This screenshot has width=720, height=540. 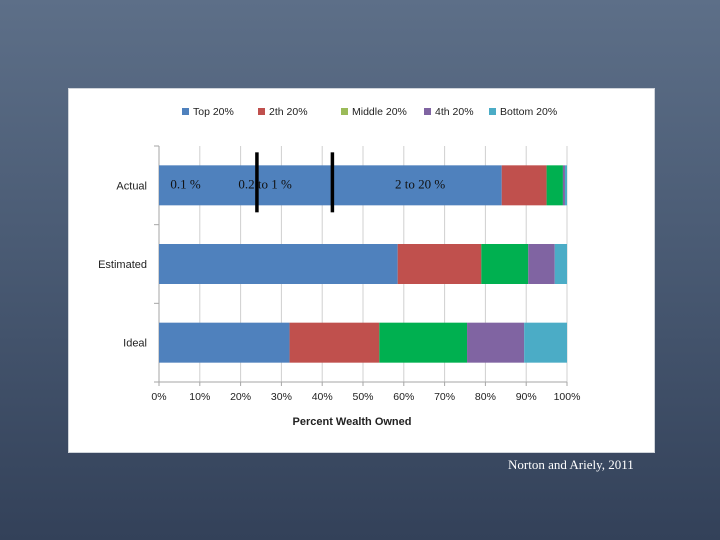 What do you see at coordinates (485, 397) in the screenshot?
I see `x-tick-label: 80%` at bounding box center [485, 397].